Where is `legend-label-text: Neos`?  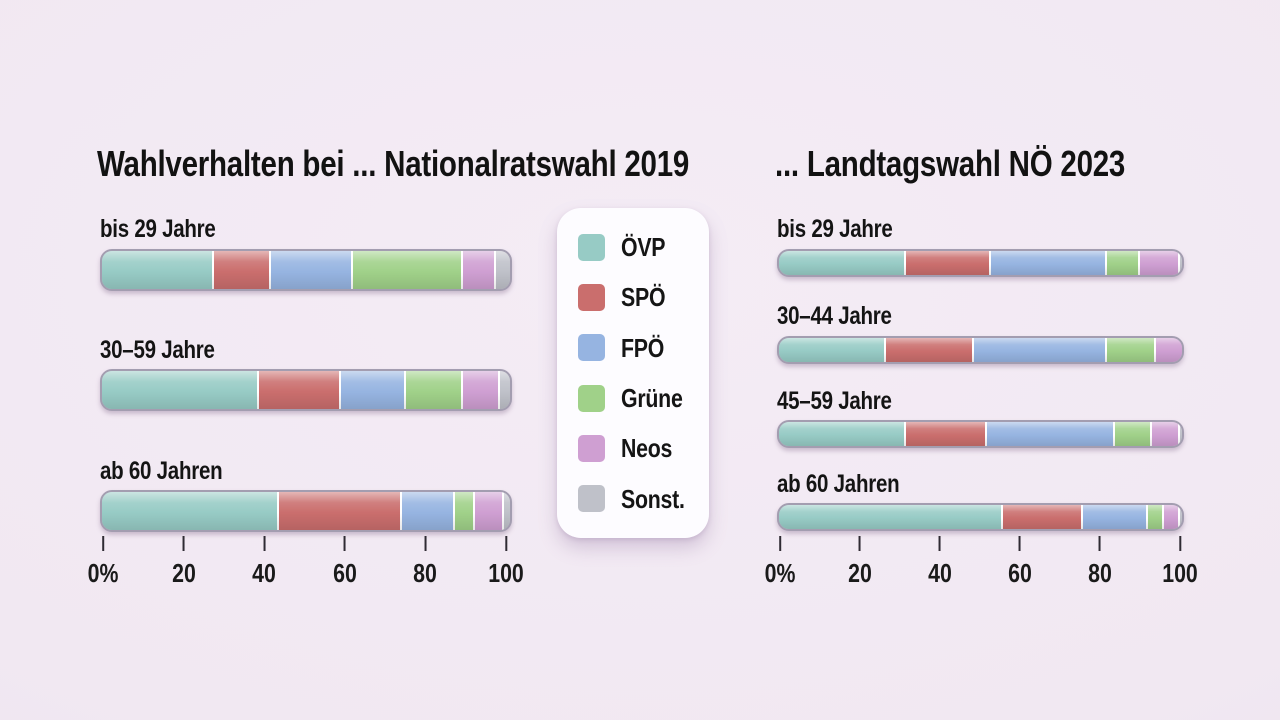 legend-label-text: Neos is located at coordinates (647, 448).